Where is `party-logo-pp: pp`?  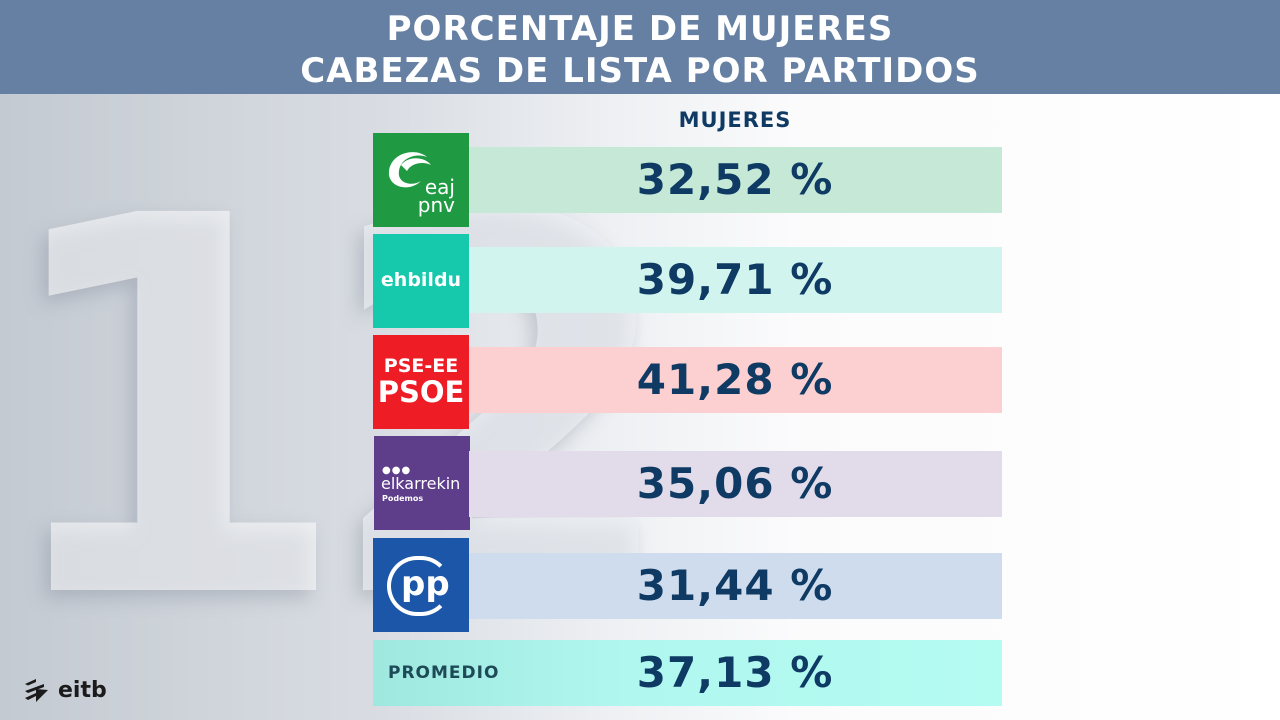
party-logo-pp: pp is located at coordinates (421, 585).